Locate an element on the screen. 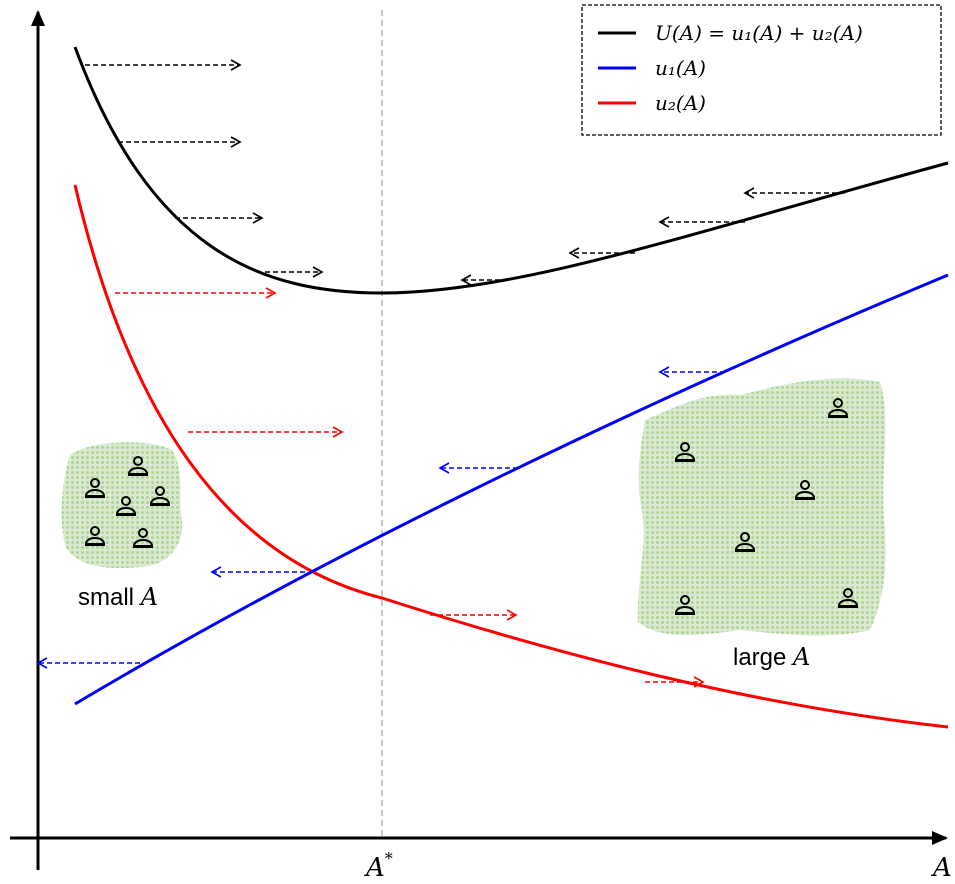  large-word: large is located at coordinates (759, 657).